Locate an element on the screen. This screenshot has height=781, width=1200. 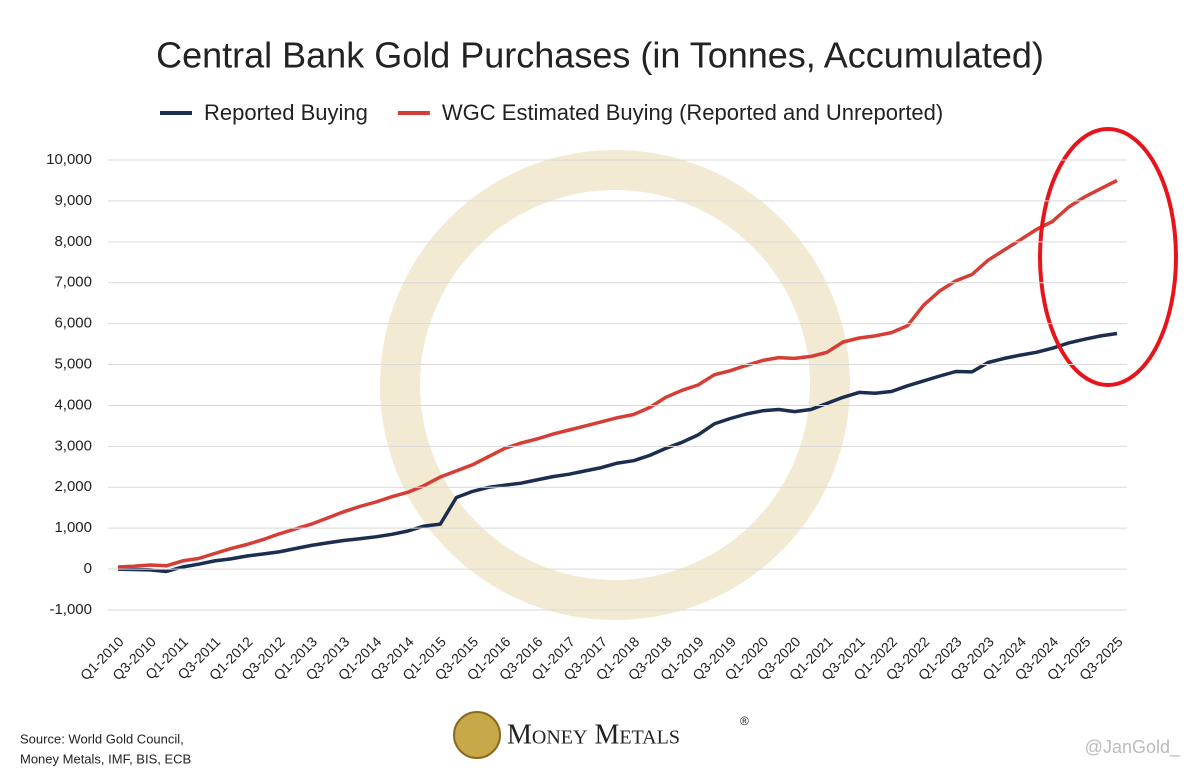
y-tick-label: 7,000 is located at coordinates (73, 282).